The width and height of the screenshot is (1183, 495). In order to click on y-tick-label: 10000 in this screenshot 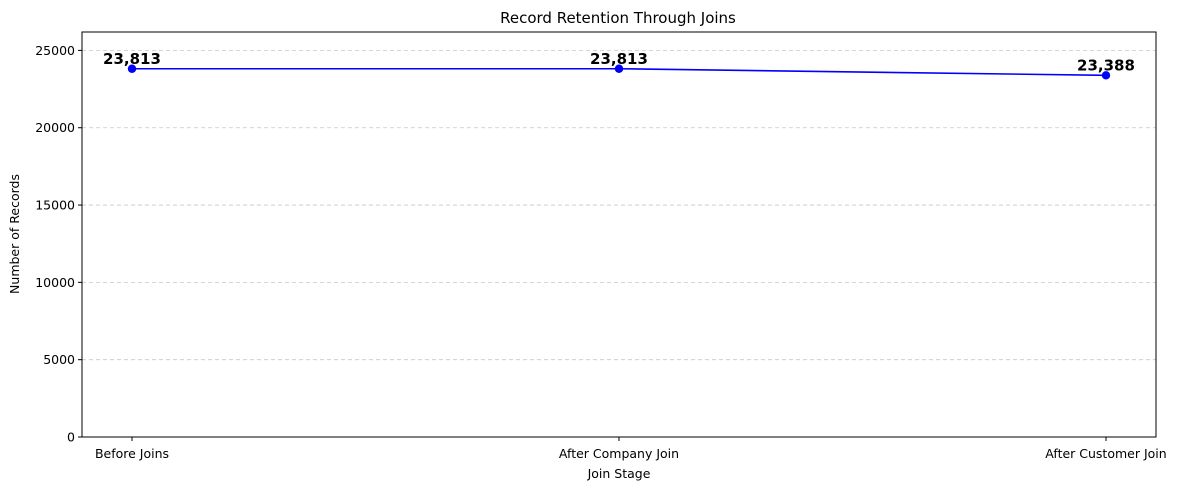, I will do `click(55, 282)`.